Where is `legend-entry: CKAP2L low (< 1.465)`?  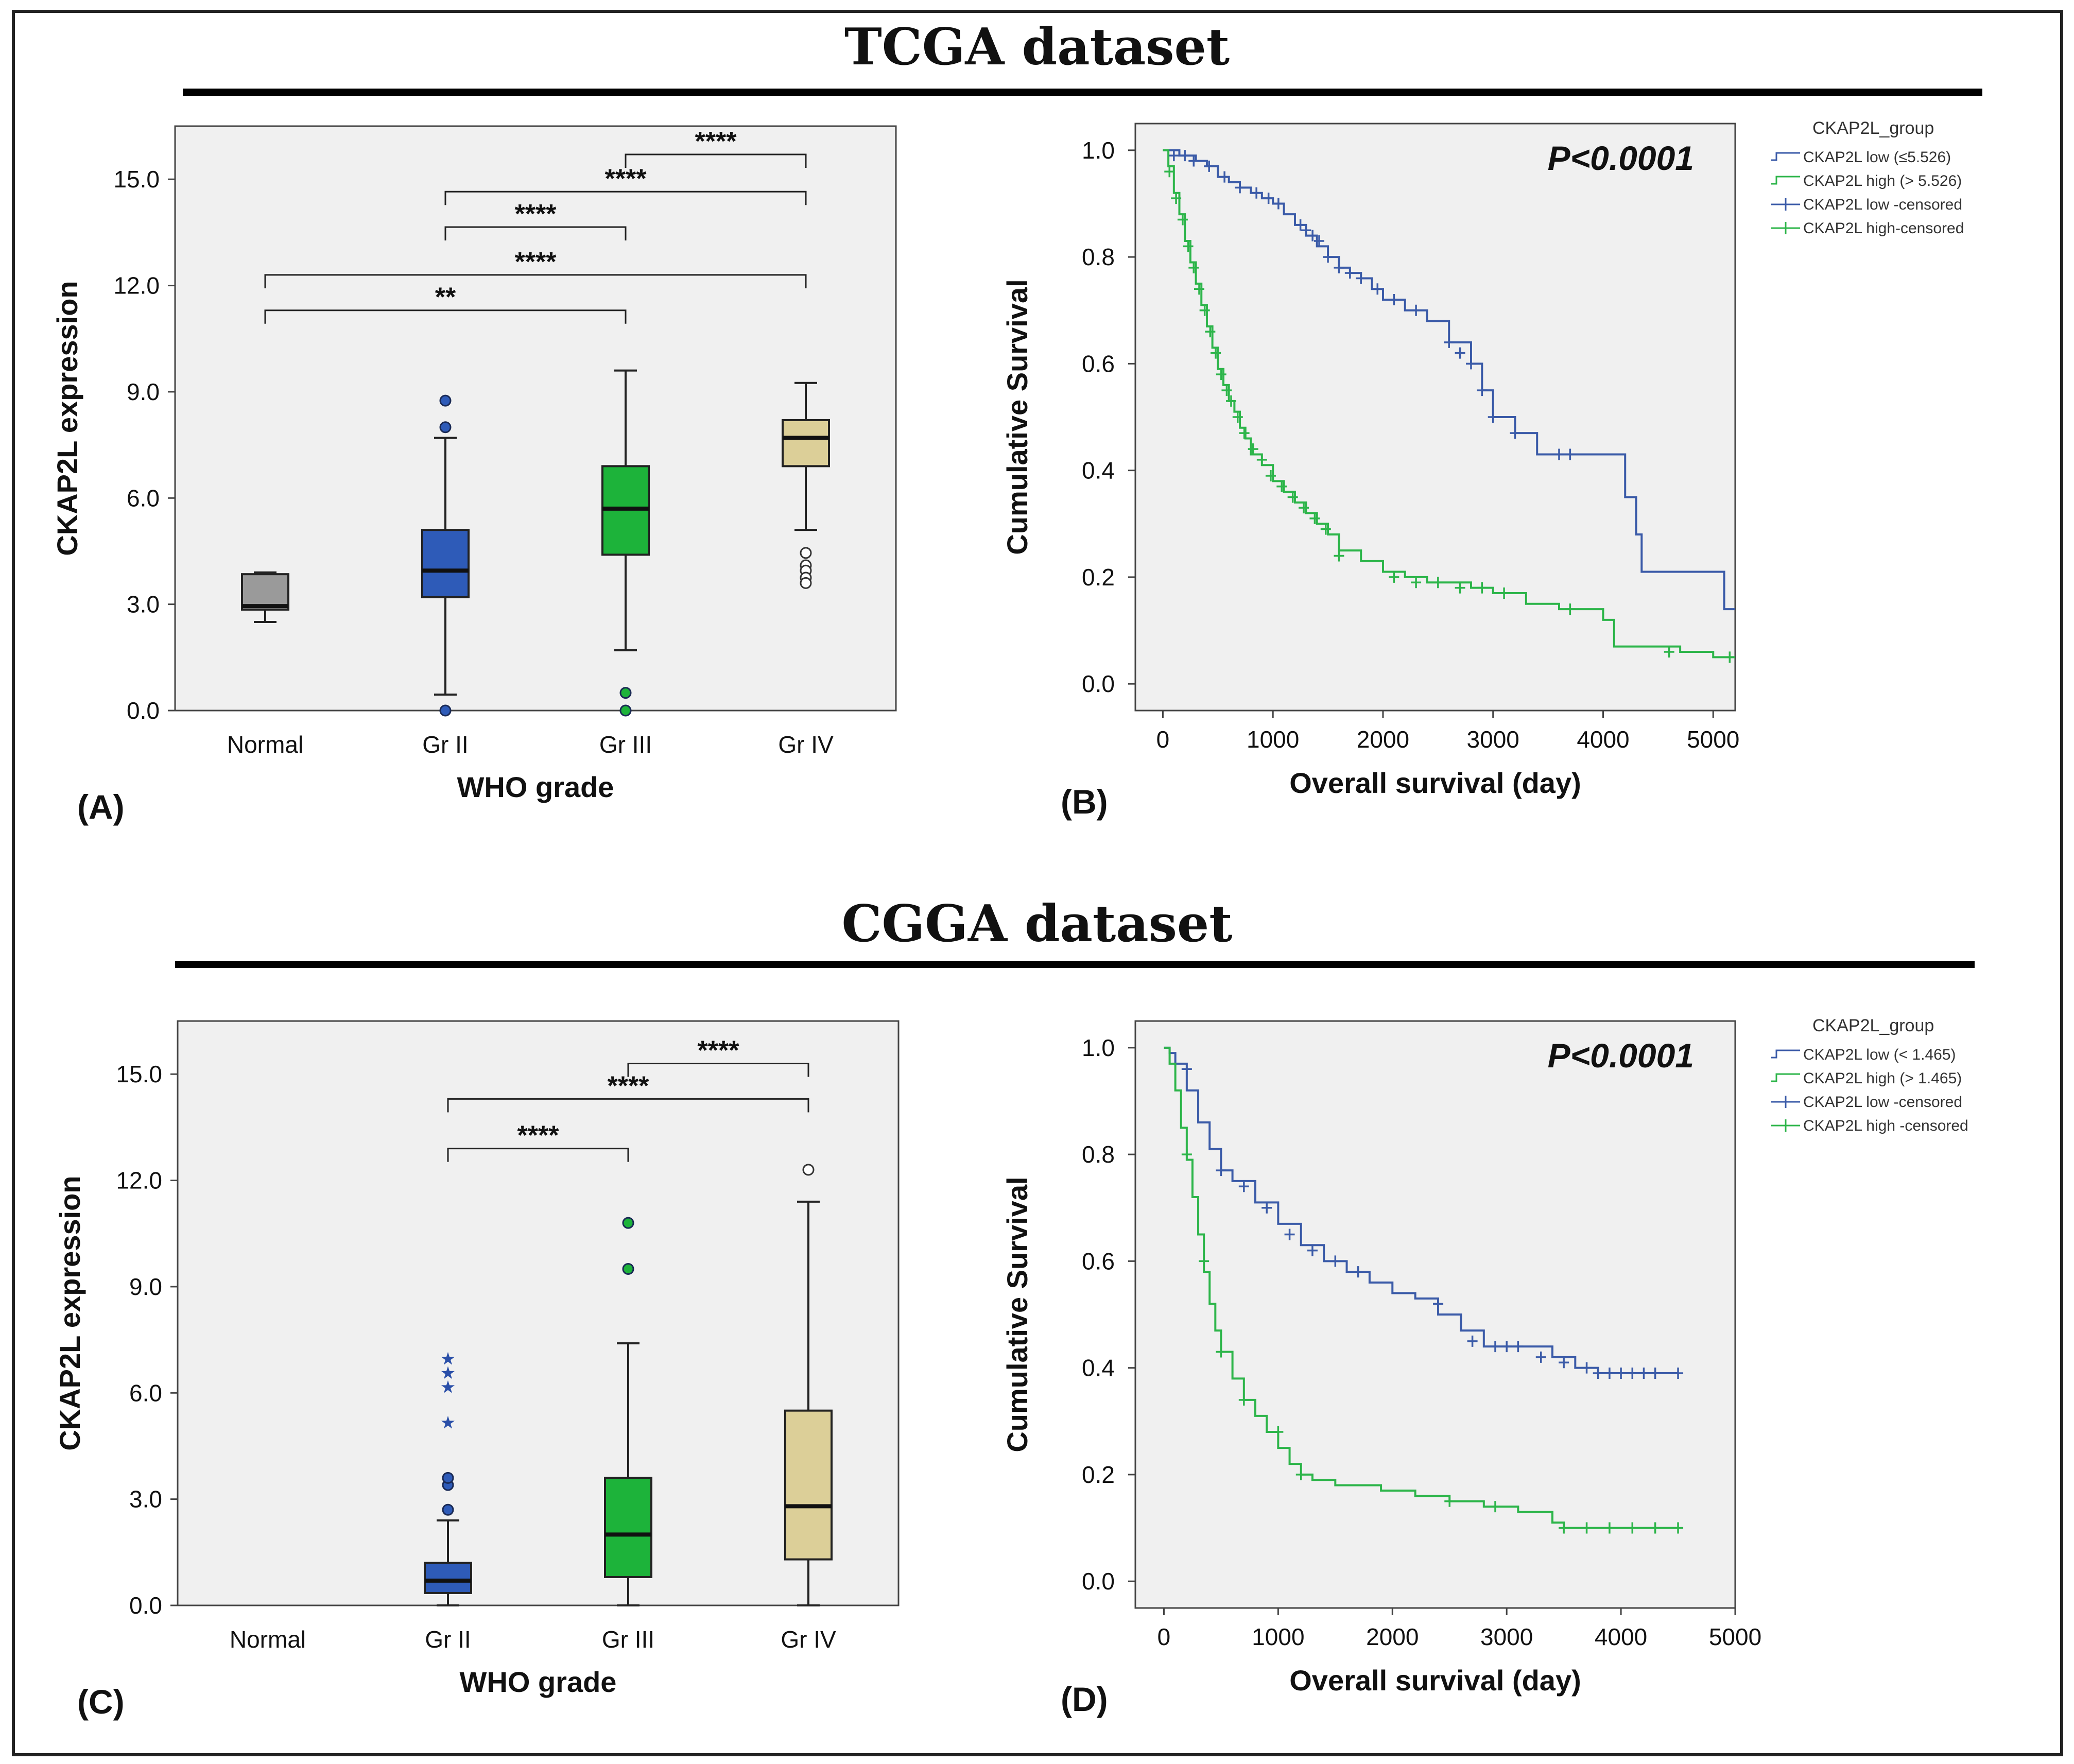
legend-entry: CKAP2L low (< 1.465) is located at coordinates (1879, 1054).